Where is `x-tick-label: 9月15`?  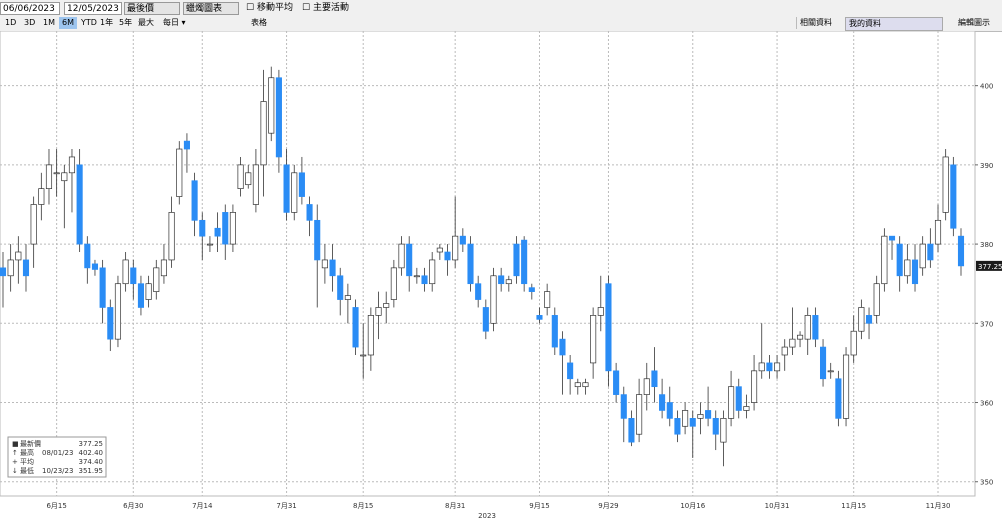
x-tick-label: 9月15 is located at coordinates (539, 506).